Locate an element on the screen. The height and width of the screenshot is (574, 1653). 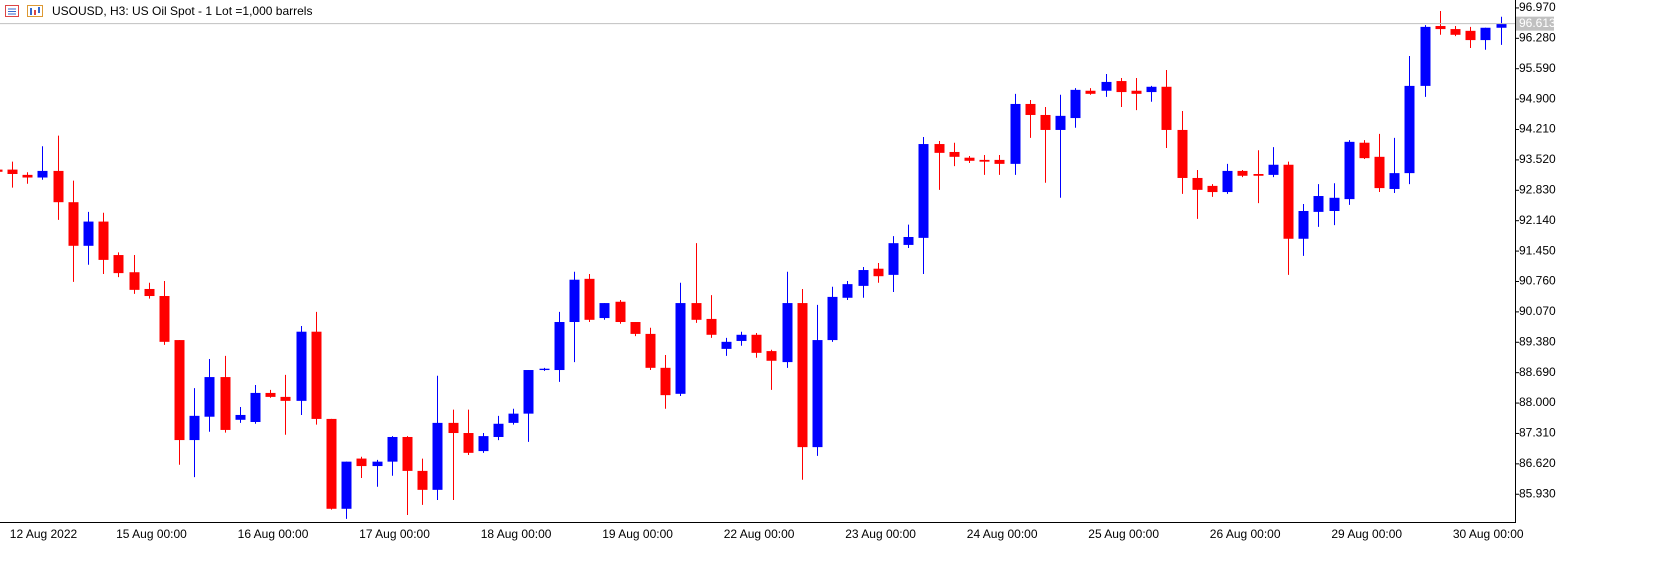
x-tick-label: 19 Aug 00:00 is located at coordinates (637, 534).